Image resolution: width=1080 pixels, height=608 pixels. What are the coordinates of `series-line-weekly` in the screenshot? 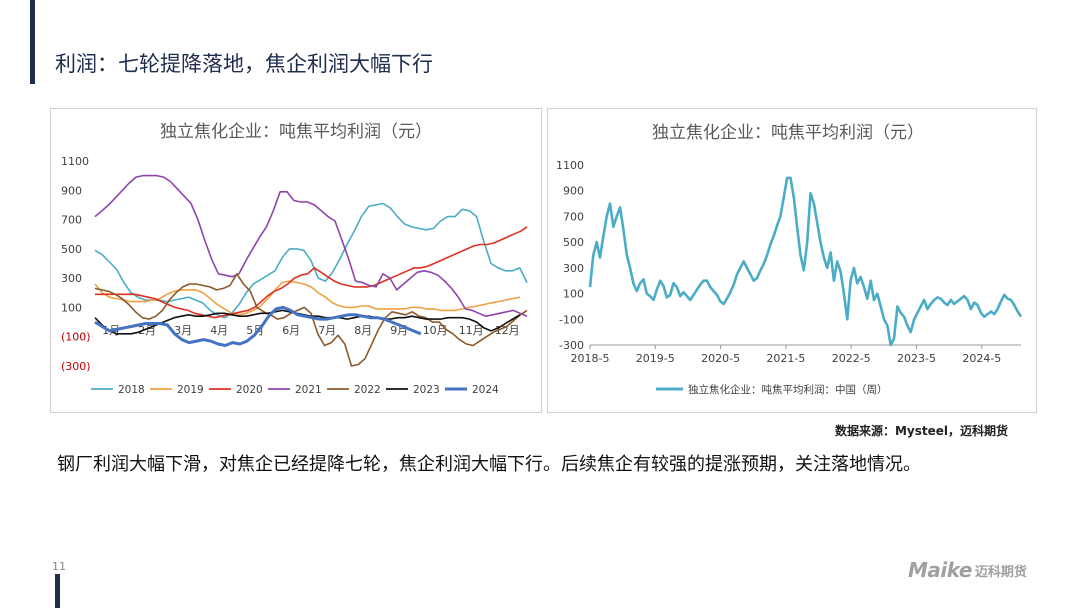 It's located at (805, 261).